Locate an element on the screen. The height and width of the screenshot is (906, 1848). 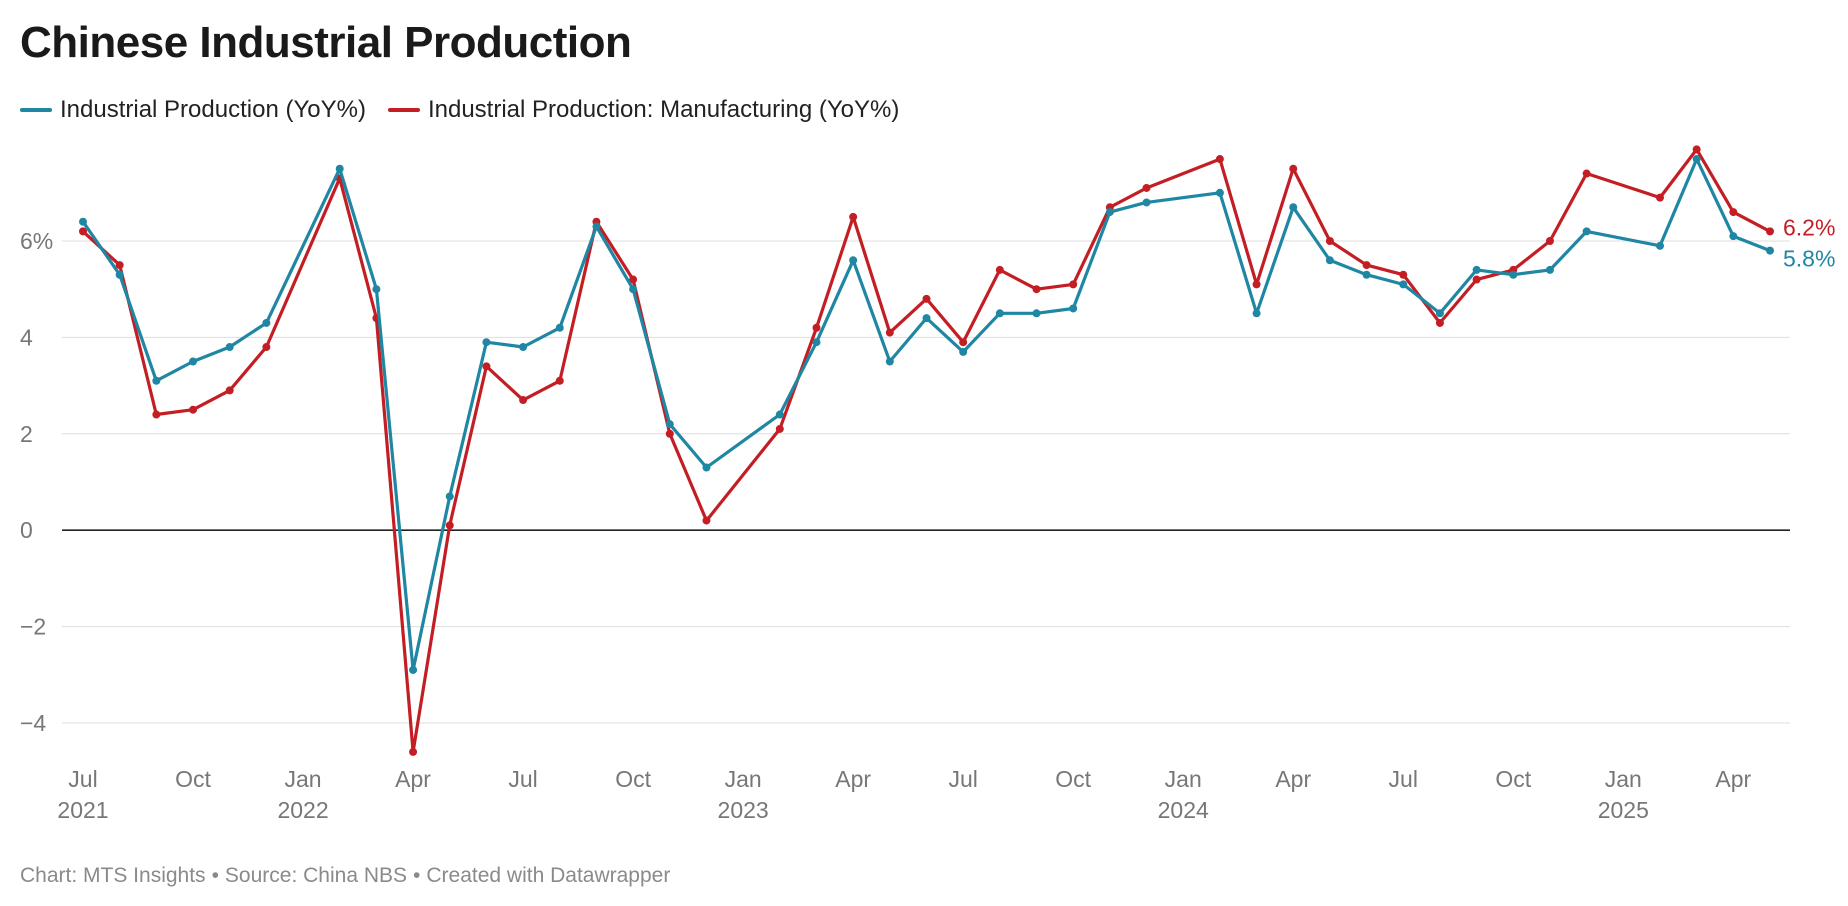
y-tick-label: −4 is located at coordinates (33, 723).